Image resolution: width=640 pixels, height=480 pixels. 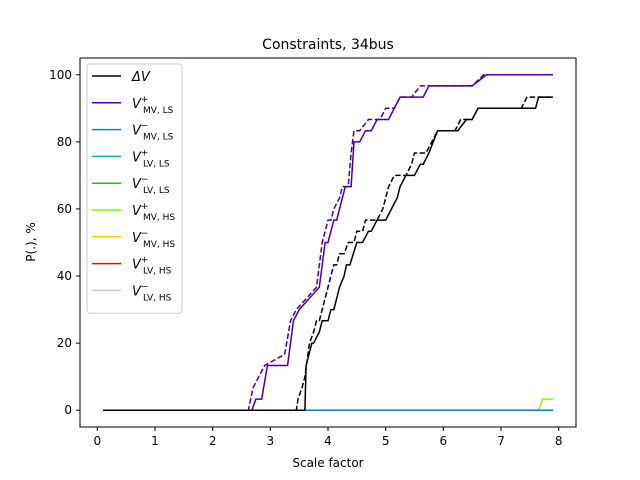 I want to click on legend-label-mv_ls_plus: V+ MV, LS, so click(x=153, y=105).